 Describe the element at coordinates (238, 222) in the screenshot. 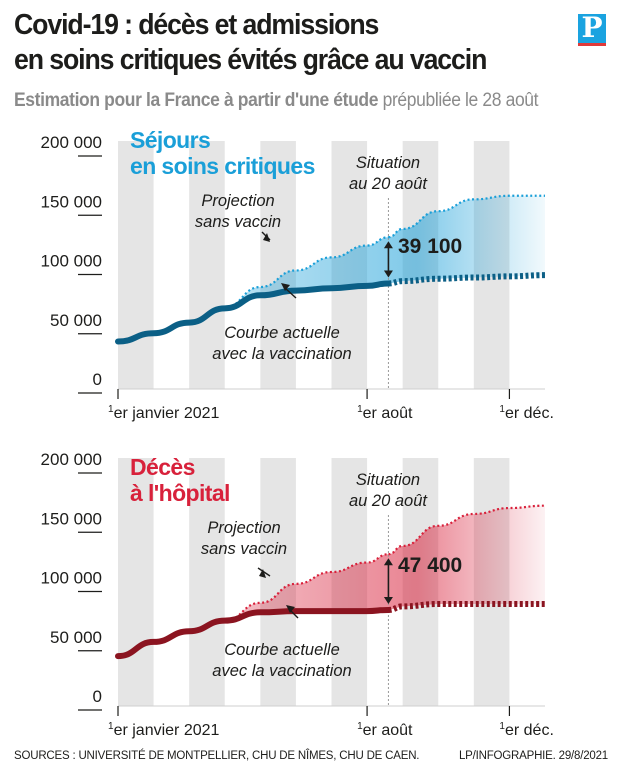

I see `critical-projection-label: sans vaccin` at that location.